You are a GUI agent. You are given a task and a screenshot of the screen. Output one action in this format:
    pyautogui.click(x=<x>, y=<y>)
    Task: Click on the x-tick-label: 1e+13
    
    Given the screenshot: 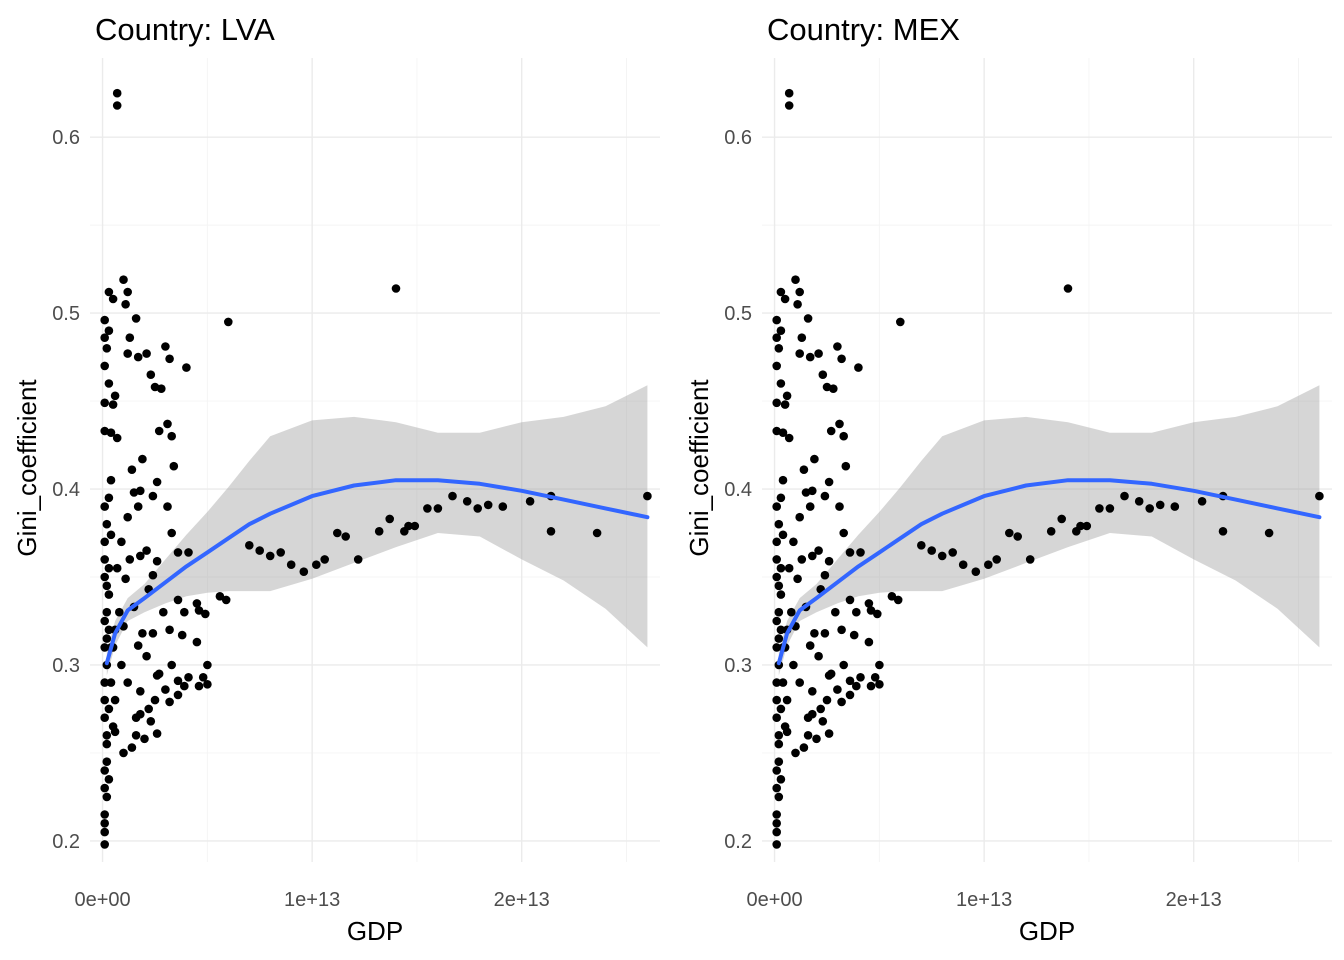 What is the action you would take?
    pyautogui.click(x=984, y=900)
    